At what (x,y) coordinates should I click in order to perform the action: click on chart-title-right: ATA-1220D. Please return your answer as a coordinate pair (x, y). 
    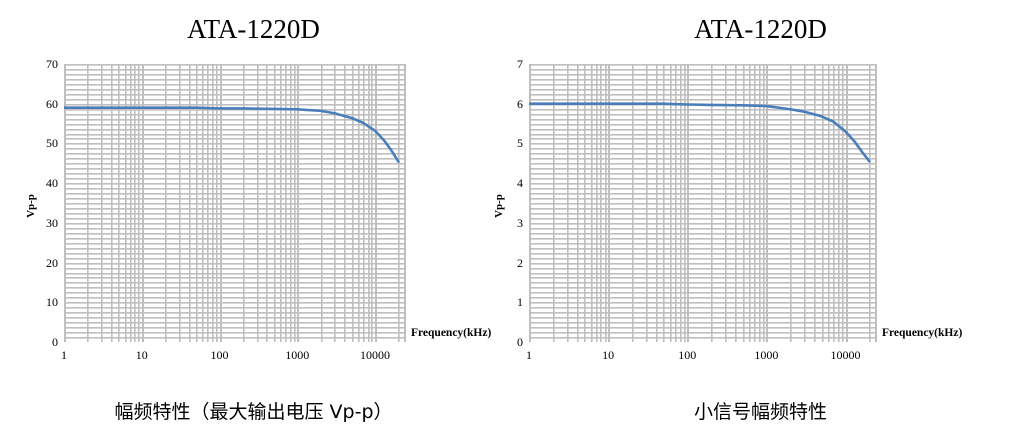
    Looking at the image, I should click on (760, 29).